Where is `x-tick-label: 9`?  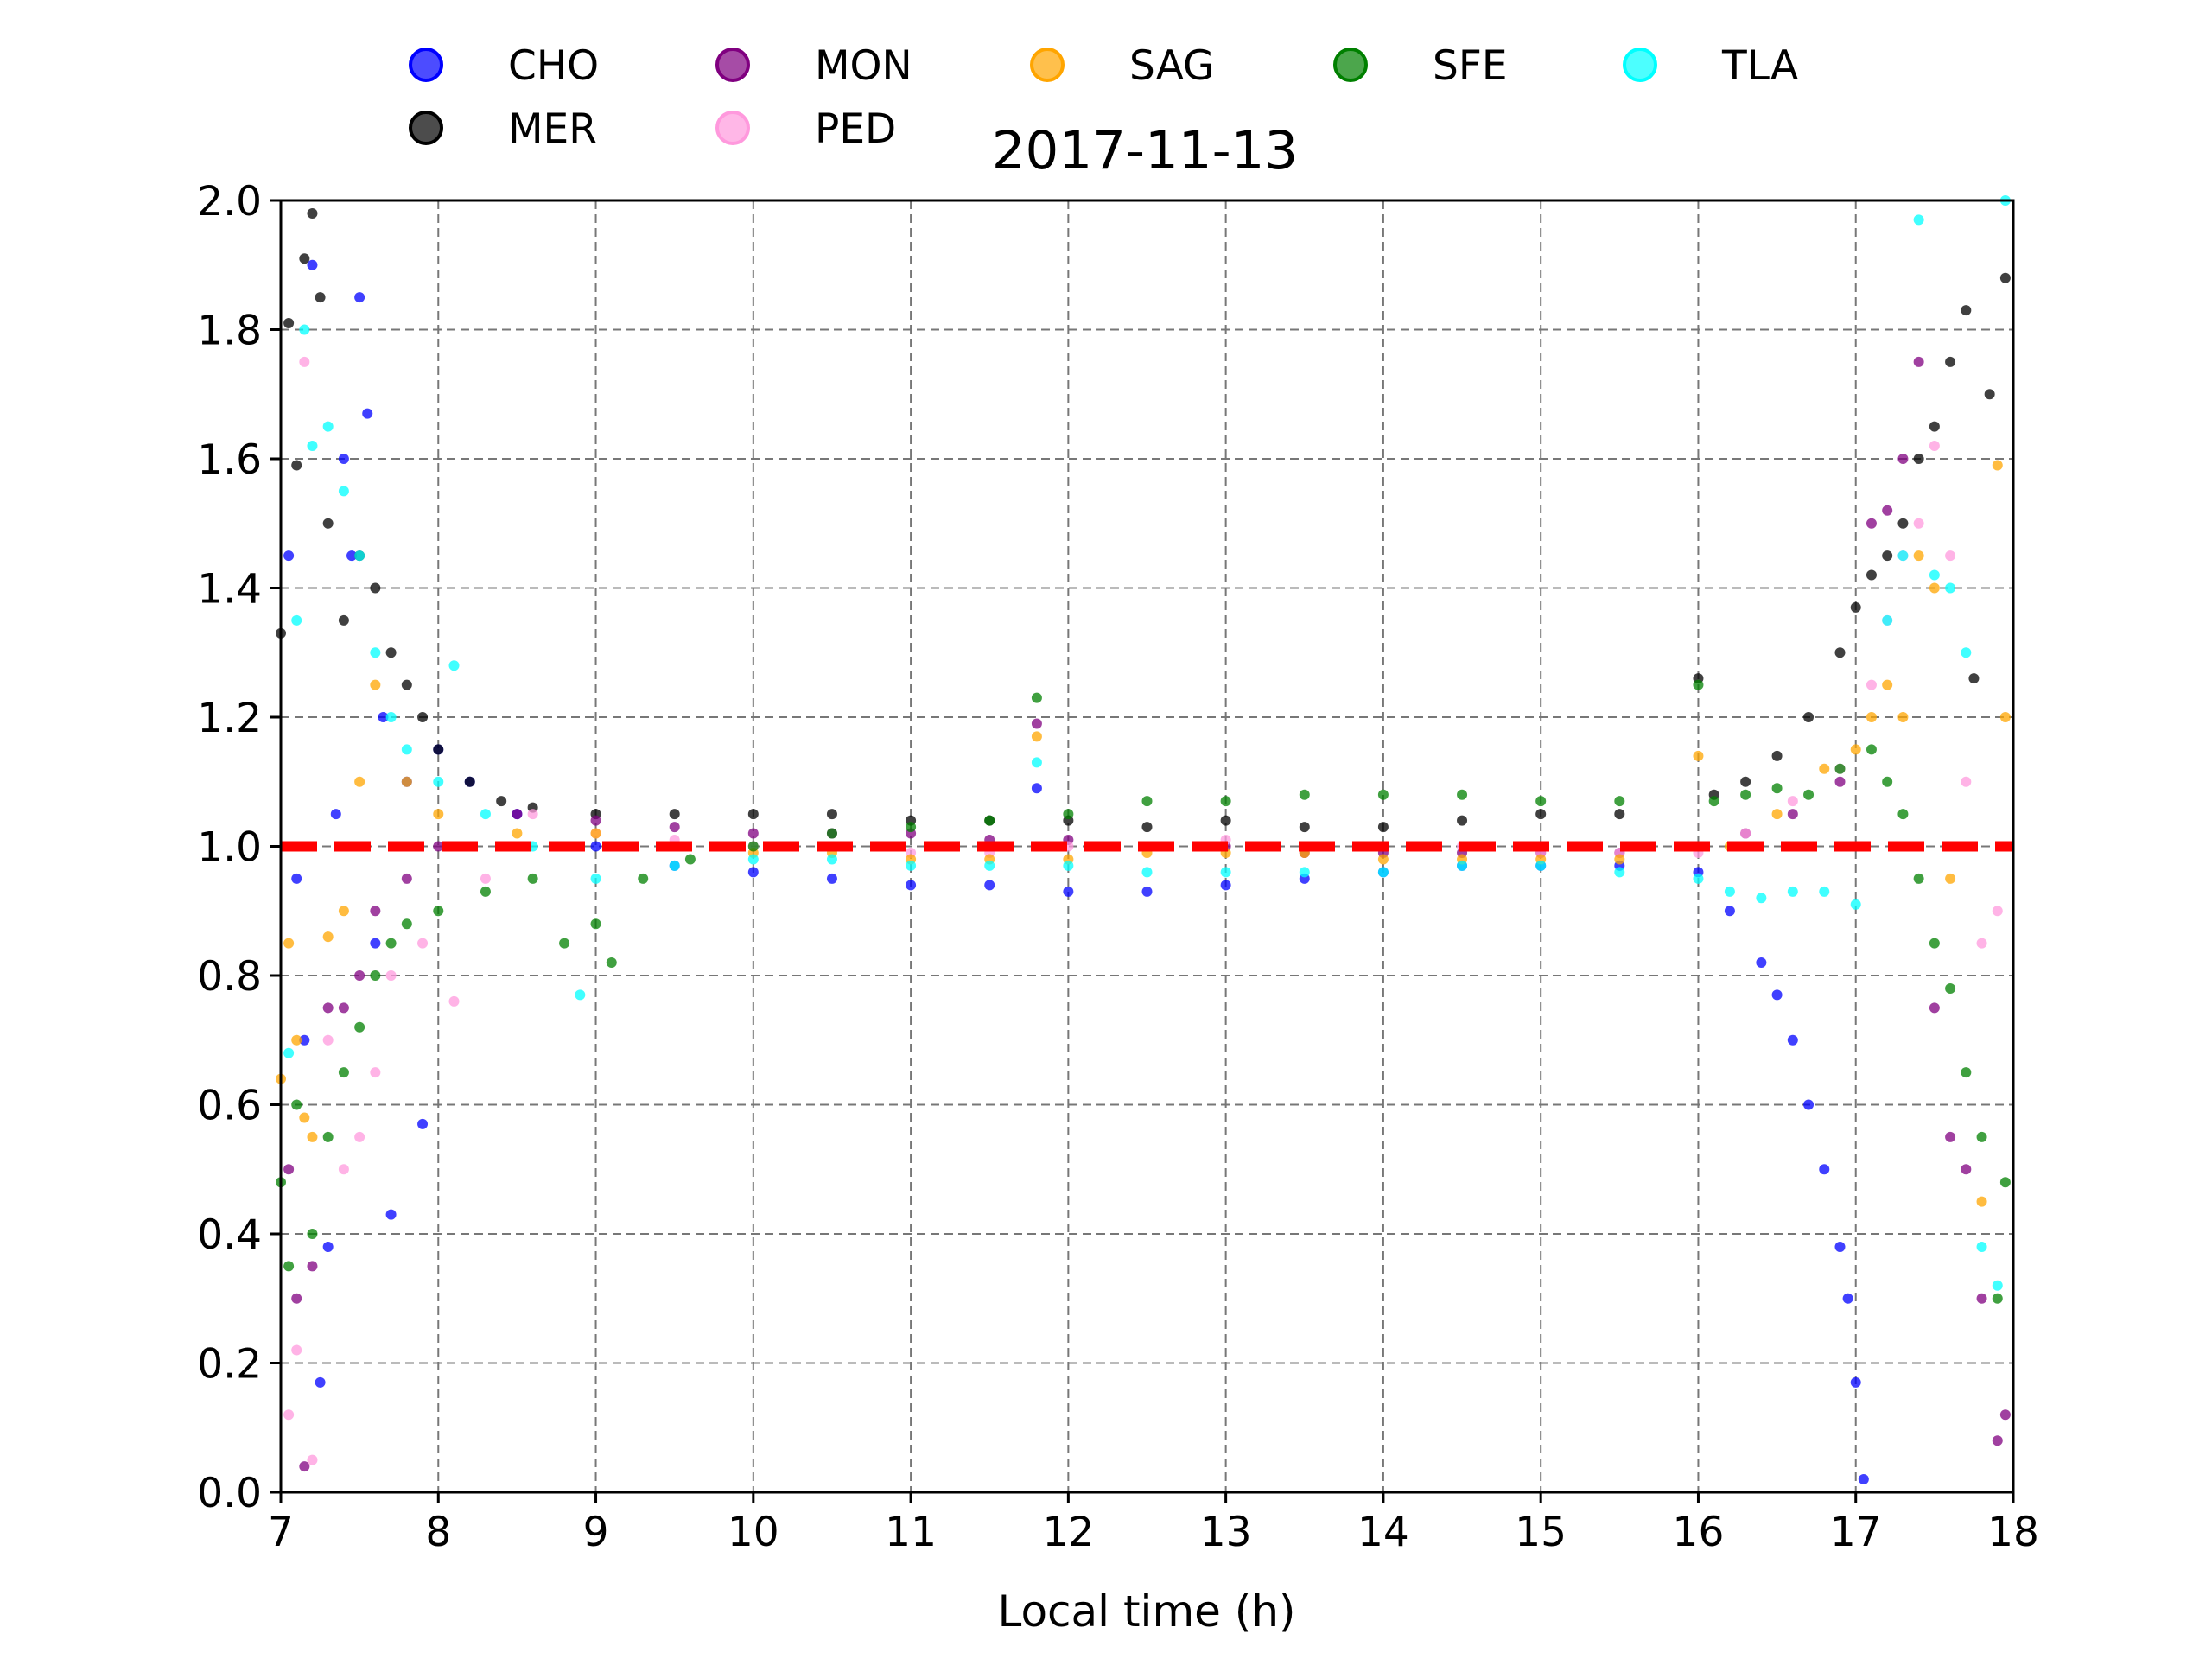 x-tick-label: 9 is located at coordinates (596, 1532).